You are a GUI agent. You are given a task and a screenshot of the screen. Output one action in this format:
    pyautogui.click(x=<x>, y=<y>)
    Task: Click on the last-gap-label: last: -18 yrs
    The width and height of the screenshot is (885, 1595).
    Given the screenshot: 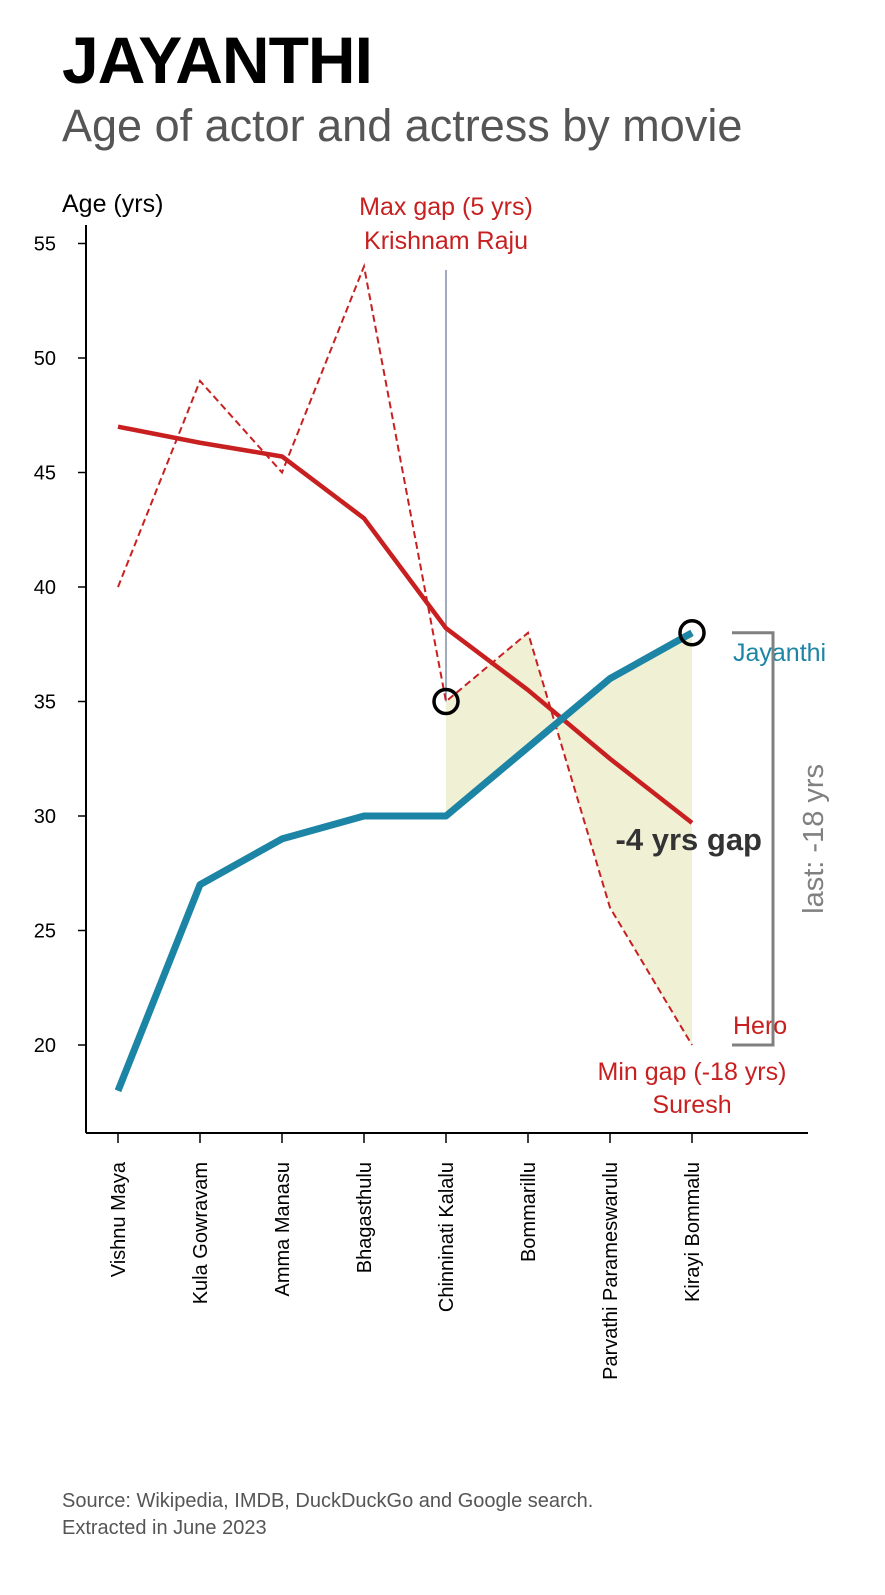 What is the action you would take?
    pyautogui.click(x=814, y=839)
    